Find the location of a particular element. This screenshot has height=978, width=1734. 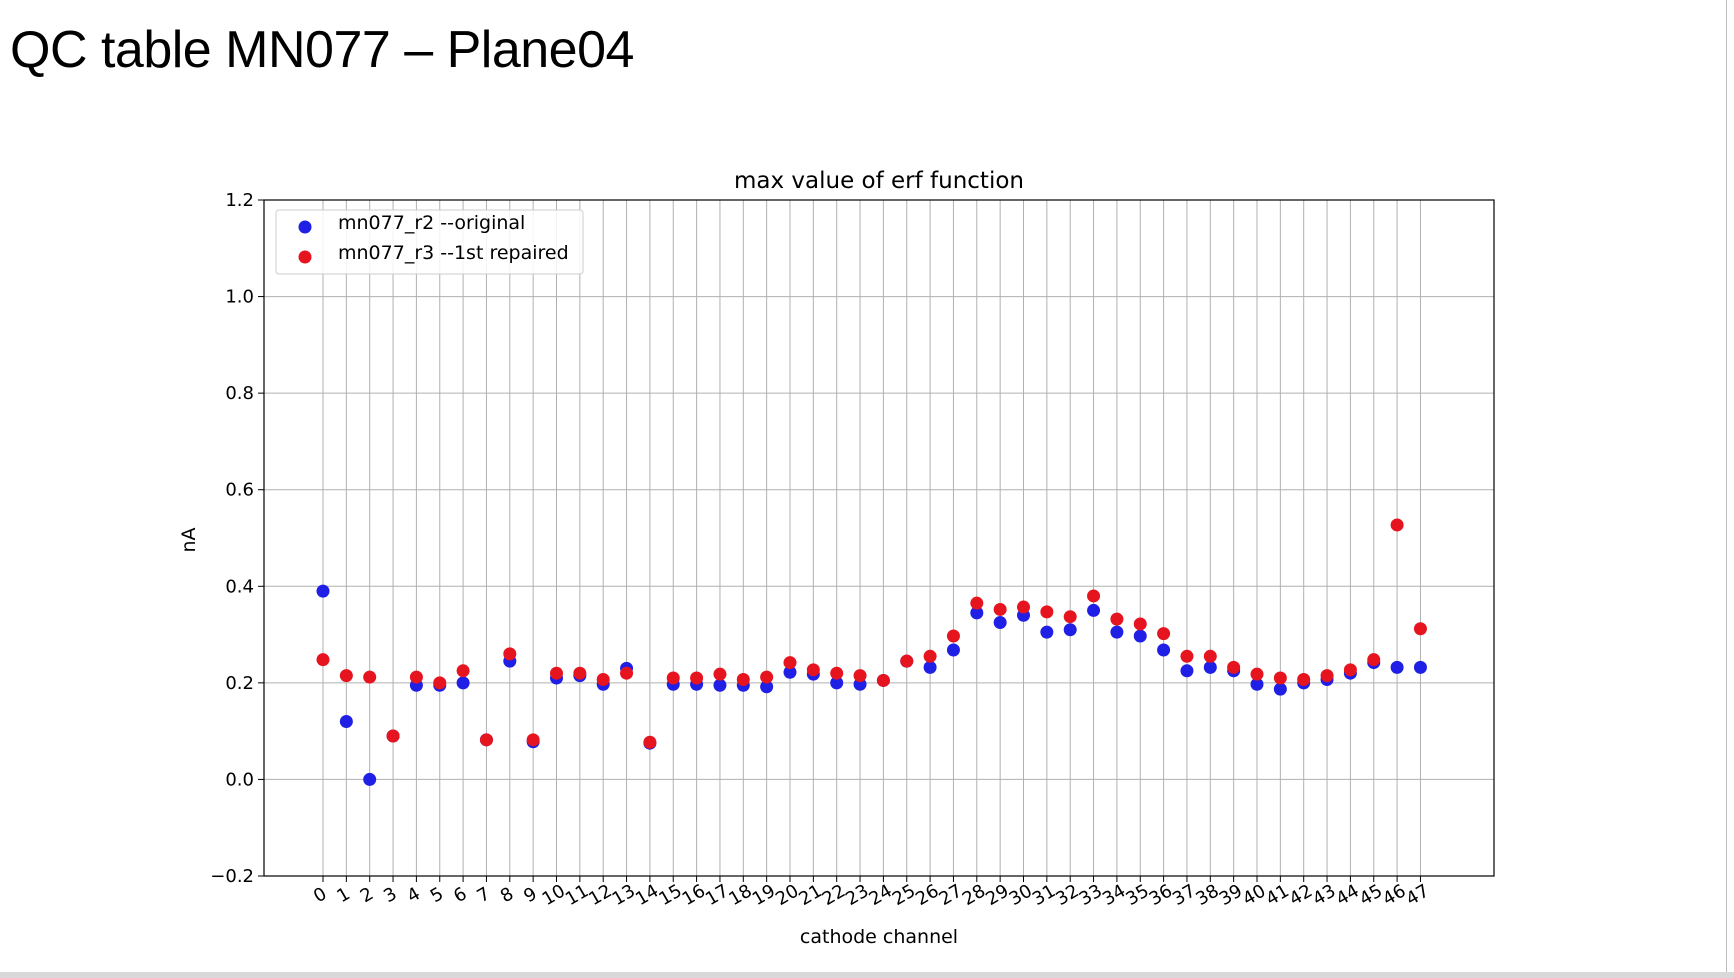

x-tick-label: 8 is located at coordinates (507, 895).